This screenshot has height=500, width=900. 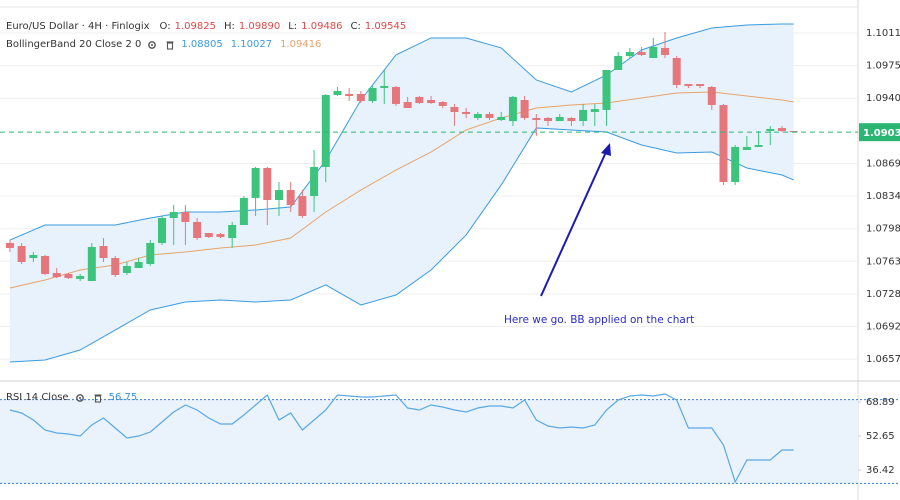 I want to click on ohlc-label: O:, so click(x=165, y=26).